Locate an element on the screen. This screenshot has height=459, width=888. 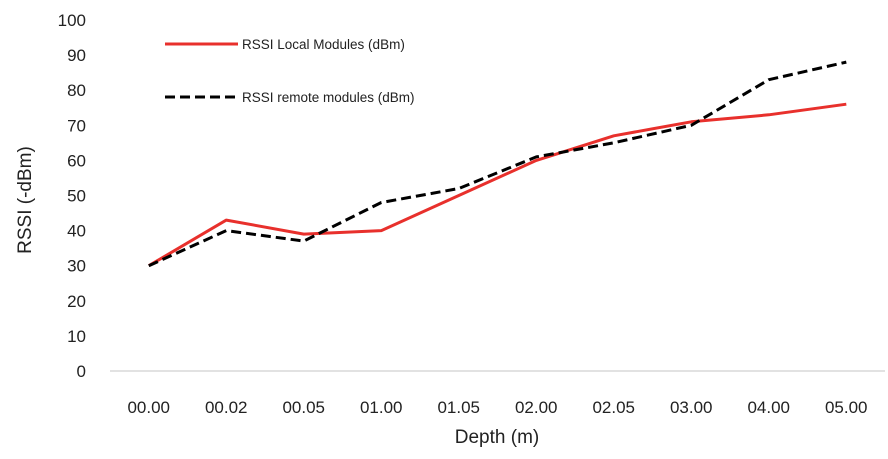
y-tick-label: 20 is located at coordinates (76, 301).